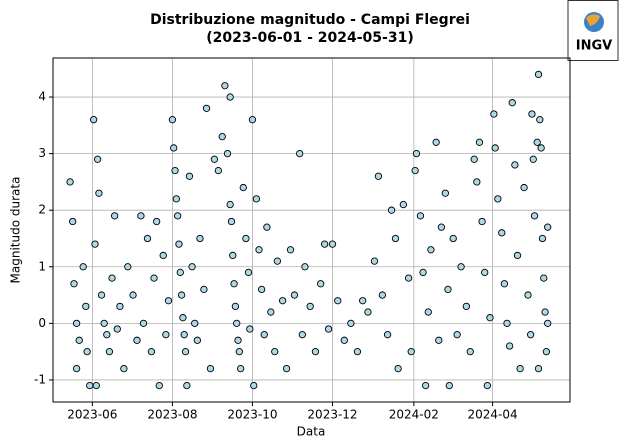 The image size is (619, 441). I want to click on chart-subtitle: (2023-06-01 - 2024-05-31), so click(309, 38).